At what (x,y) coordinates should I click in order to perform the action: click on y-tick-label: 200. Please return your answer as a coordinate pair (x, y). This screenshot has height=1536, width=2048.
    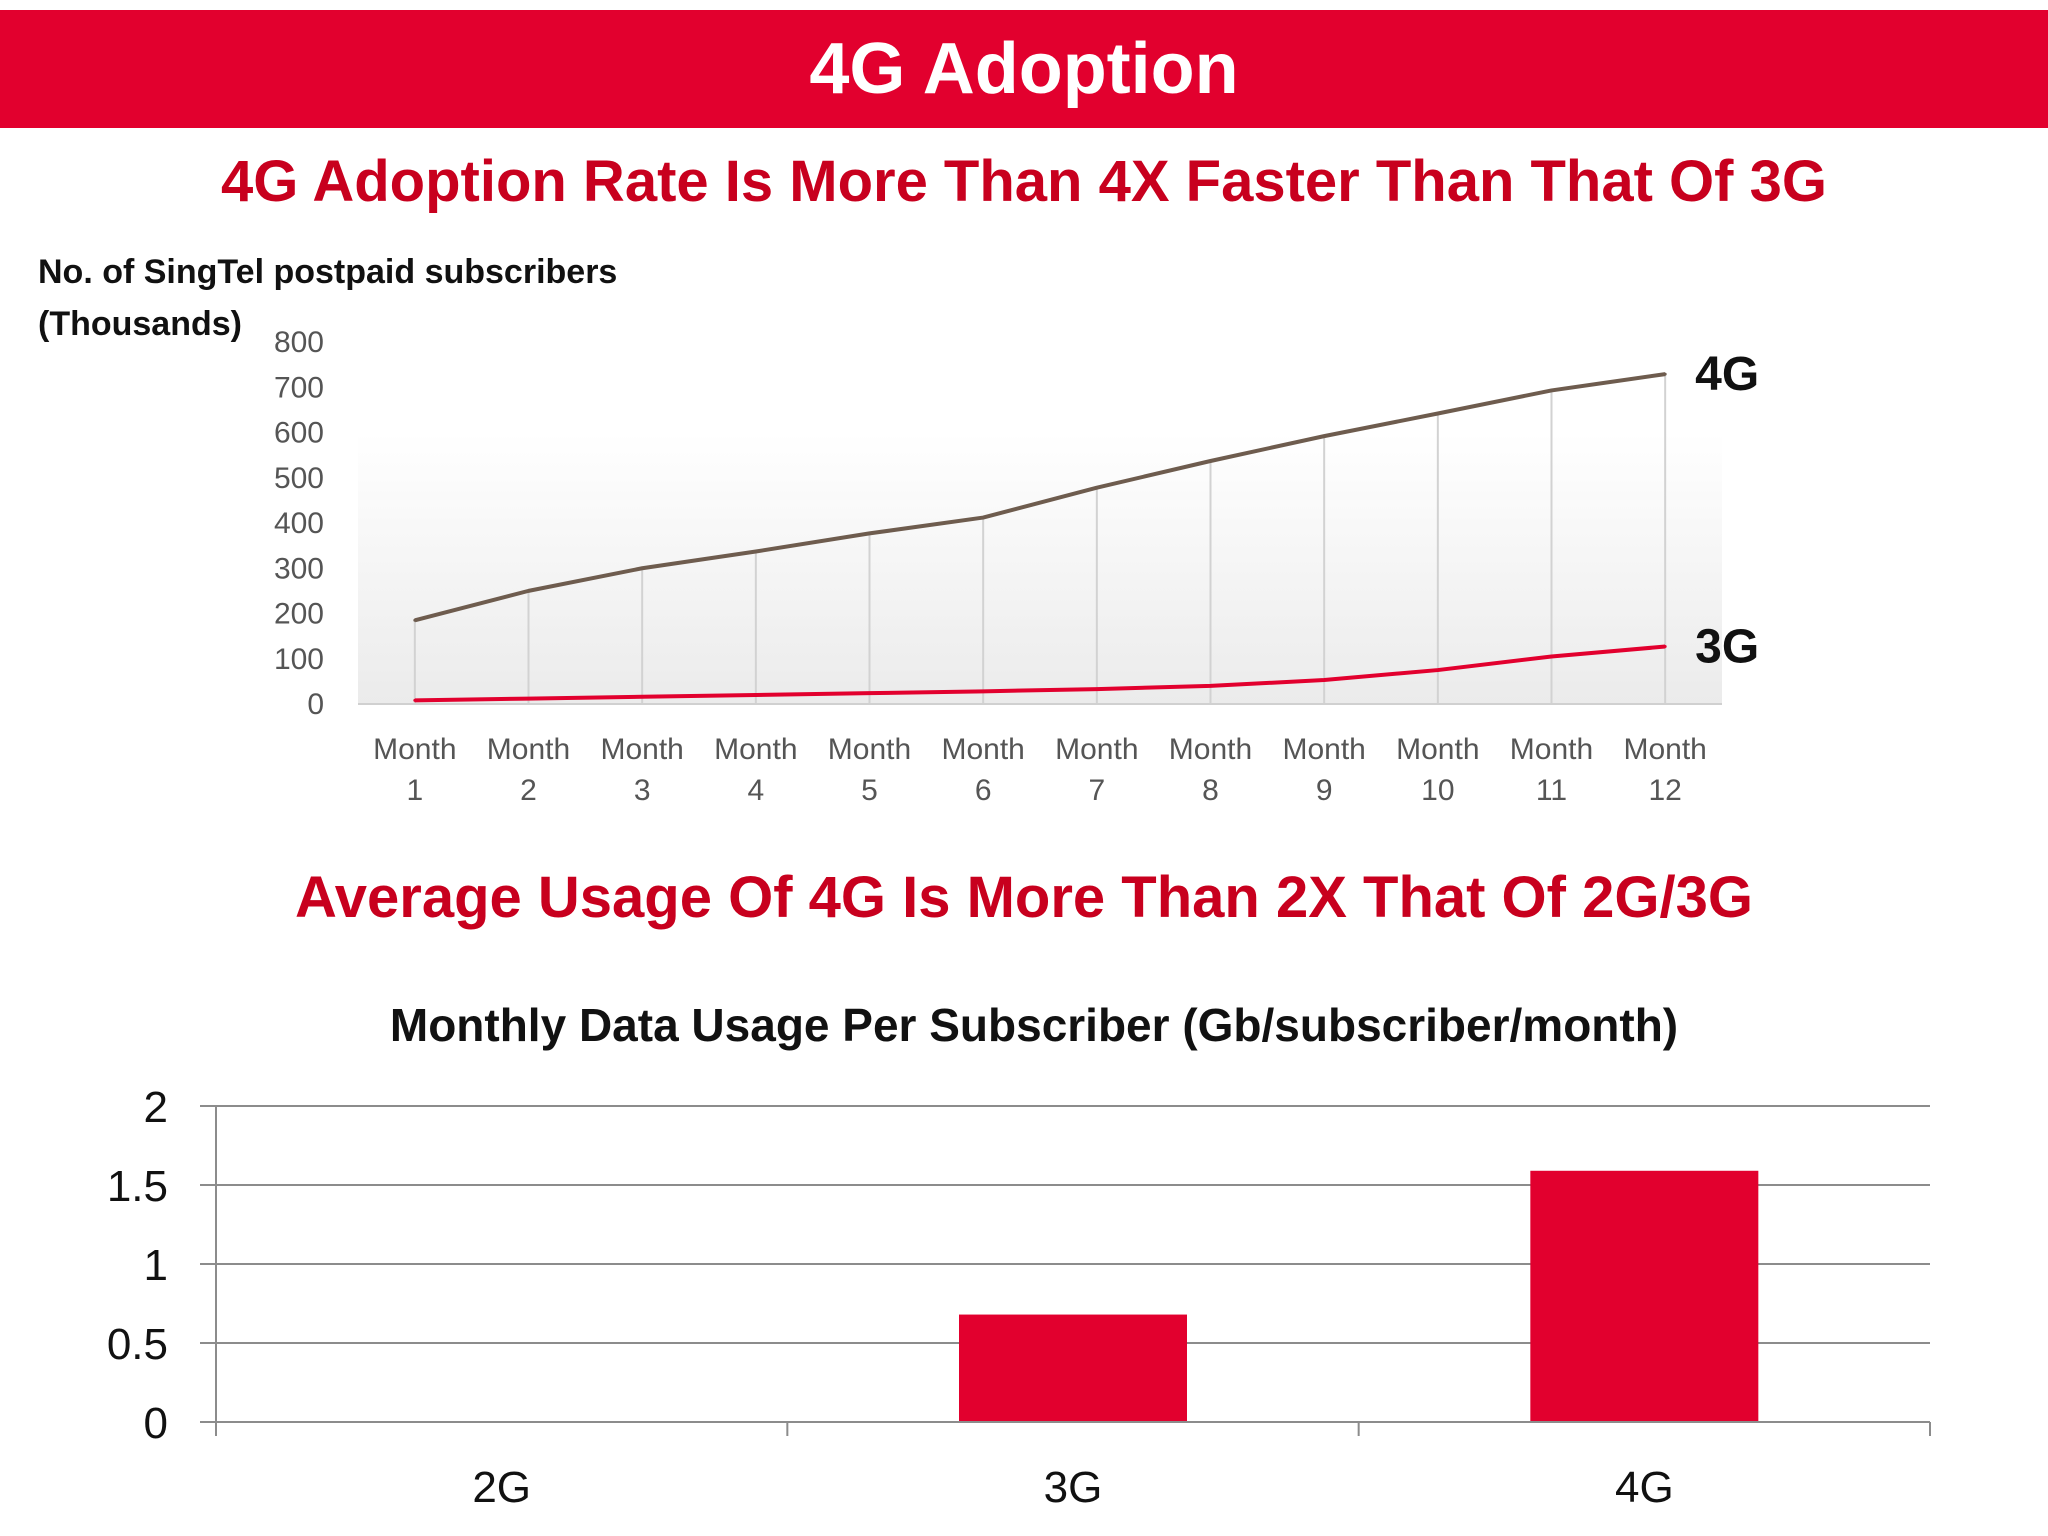
    Looking at the image, I should click on (299, 614).